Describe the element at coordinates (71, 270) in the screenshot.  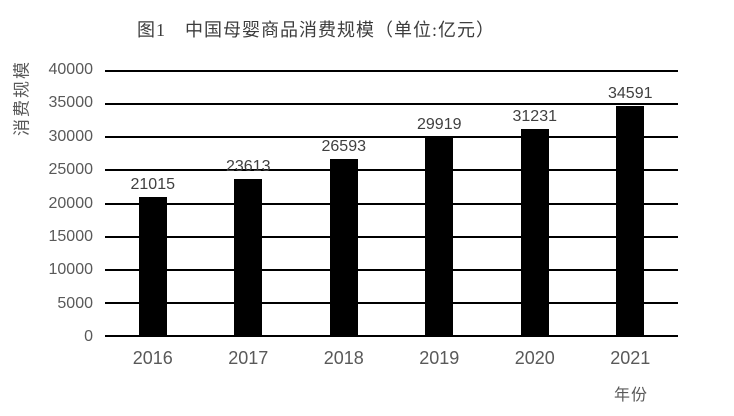
I see `y-tick-label: 10000` at that location.